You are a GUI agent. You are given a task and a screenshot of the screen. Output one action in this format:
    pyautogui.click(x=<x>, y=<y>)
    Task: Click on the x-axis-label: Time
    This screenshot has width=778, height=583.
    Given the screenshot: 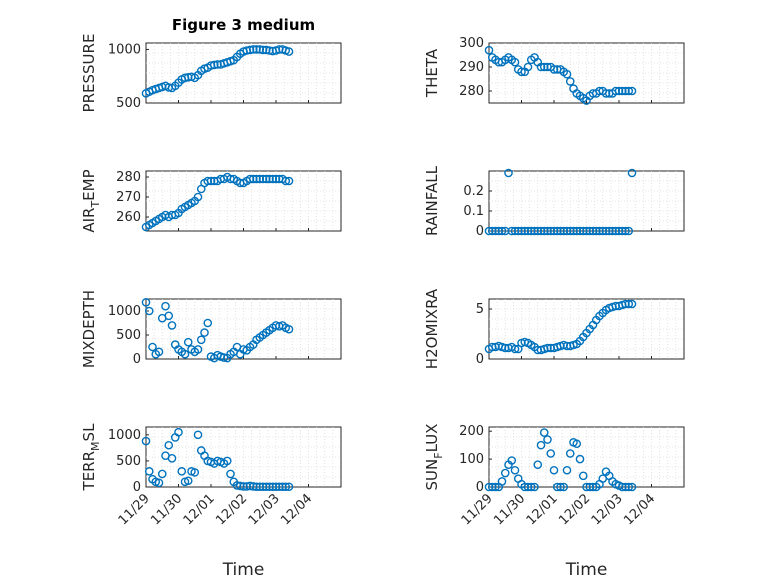 What is the action you would take?
    pyautogui.click(x=243, y=570)
    